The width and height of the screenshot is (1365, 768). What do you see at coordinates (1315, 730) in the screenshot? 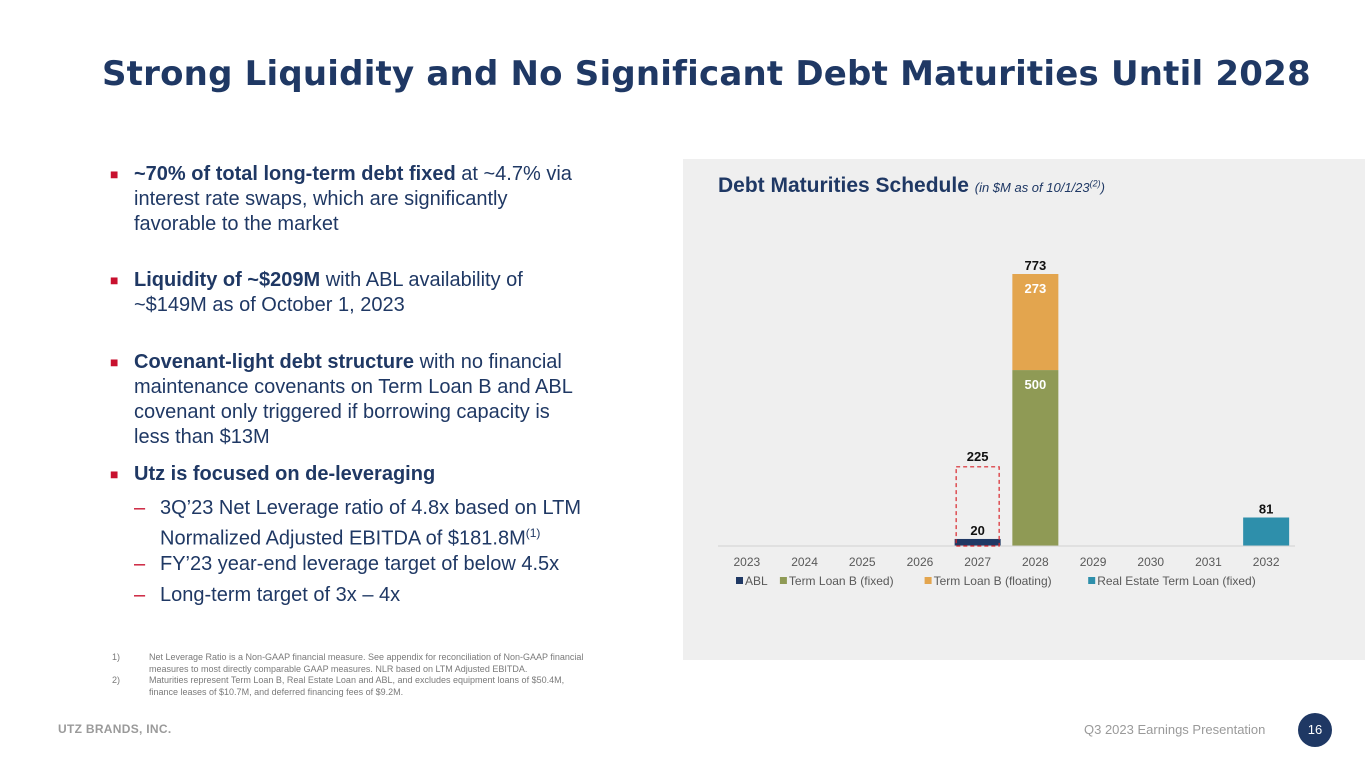
I see `page-number-badge: 16` at bounding box center [1315, 730].